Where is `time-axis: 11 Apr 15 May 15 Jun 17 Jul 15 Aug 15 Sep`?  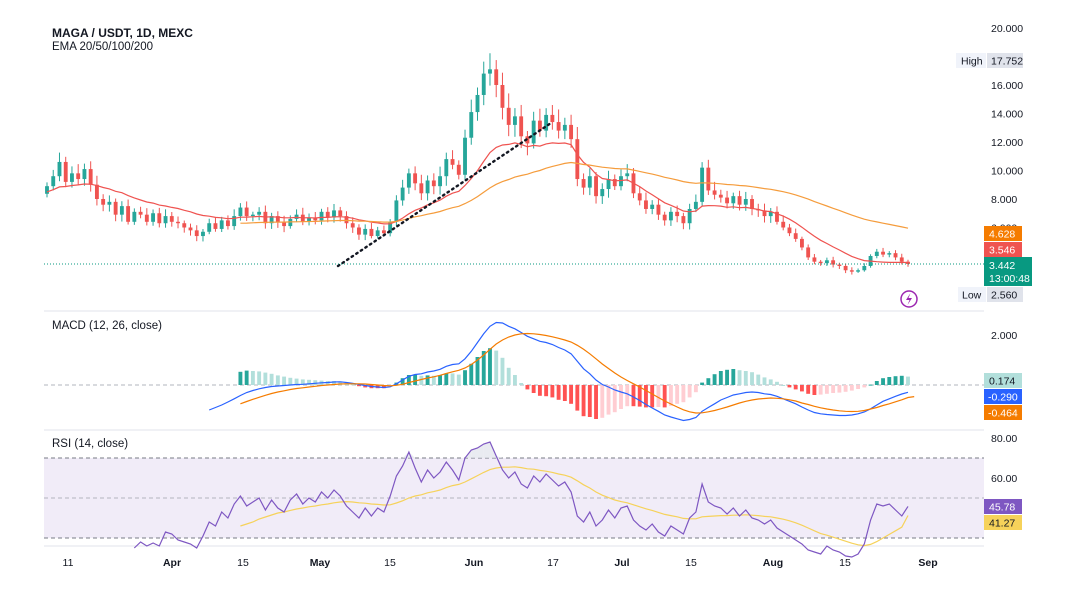
time-axis: 11 Apr 15 May 15 Jun 17 Jul 15 Aug 15 Sep is located at coordinates (500, 563).